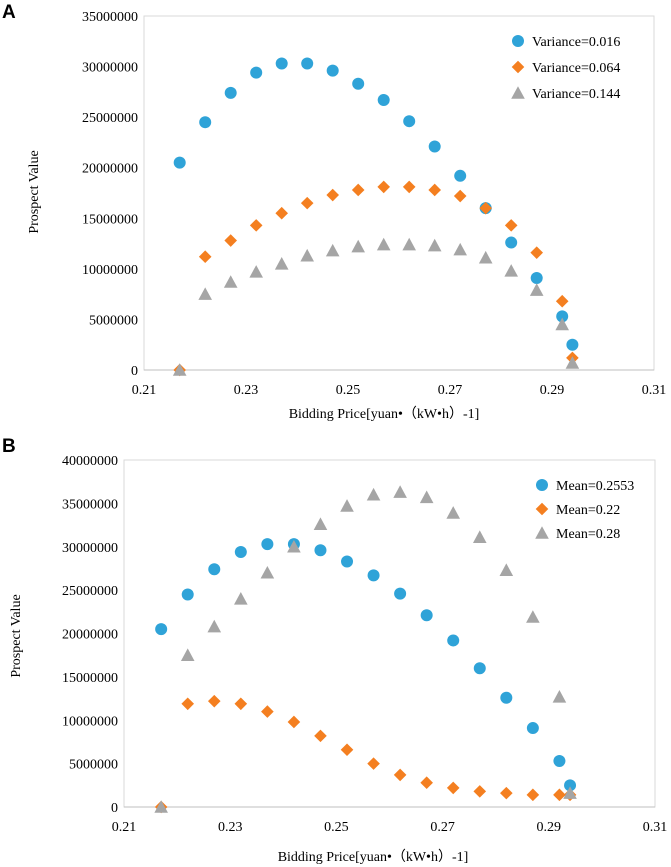 This screenshot has width=671, height=867. Describe the element at coordinates (90, 635) in the screenshot. I see `y-tick-label: 20000000` at that location.